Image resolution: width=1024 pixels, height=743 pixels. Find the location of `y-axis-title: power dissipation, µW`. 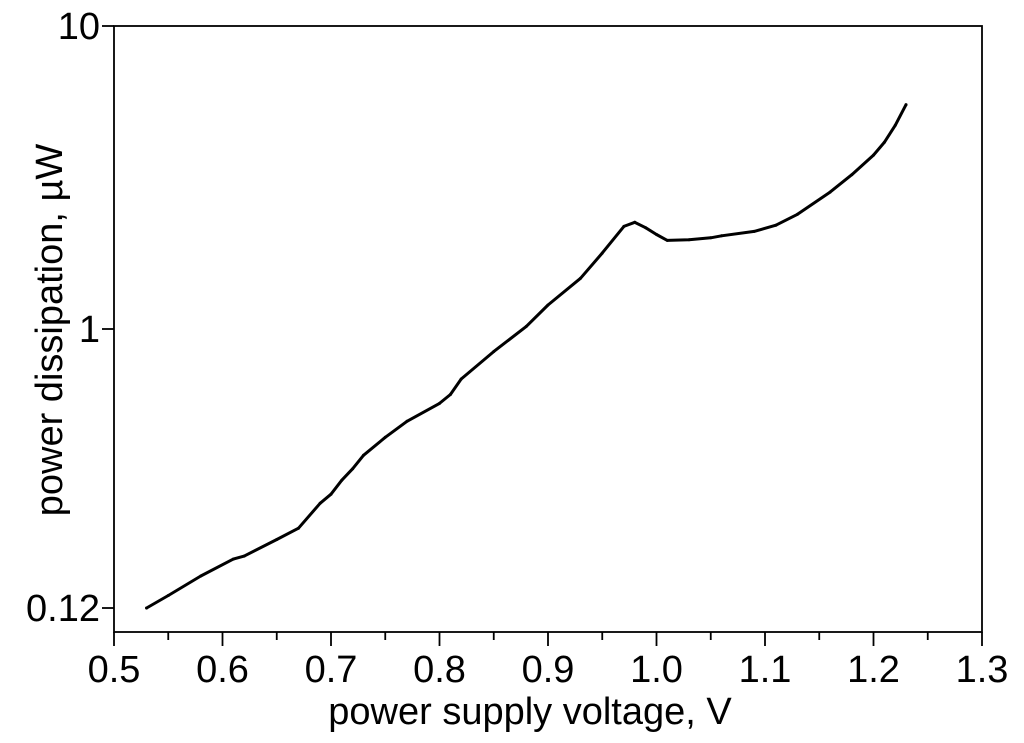

y-axis-title: power dissipation, µW is located at coordinates (50, 330).